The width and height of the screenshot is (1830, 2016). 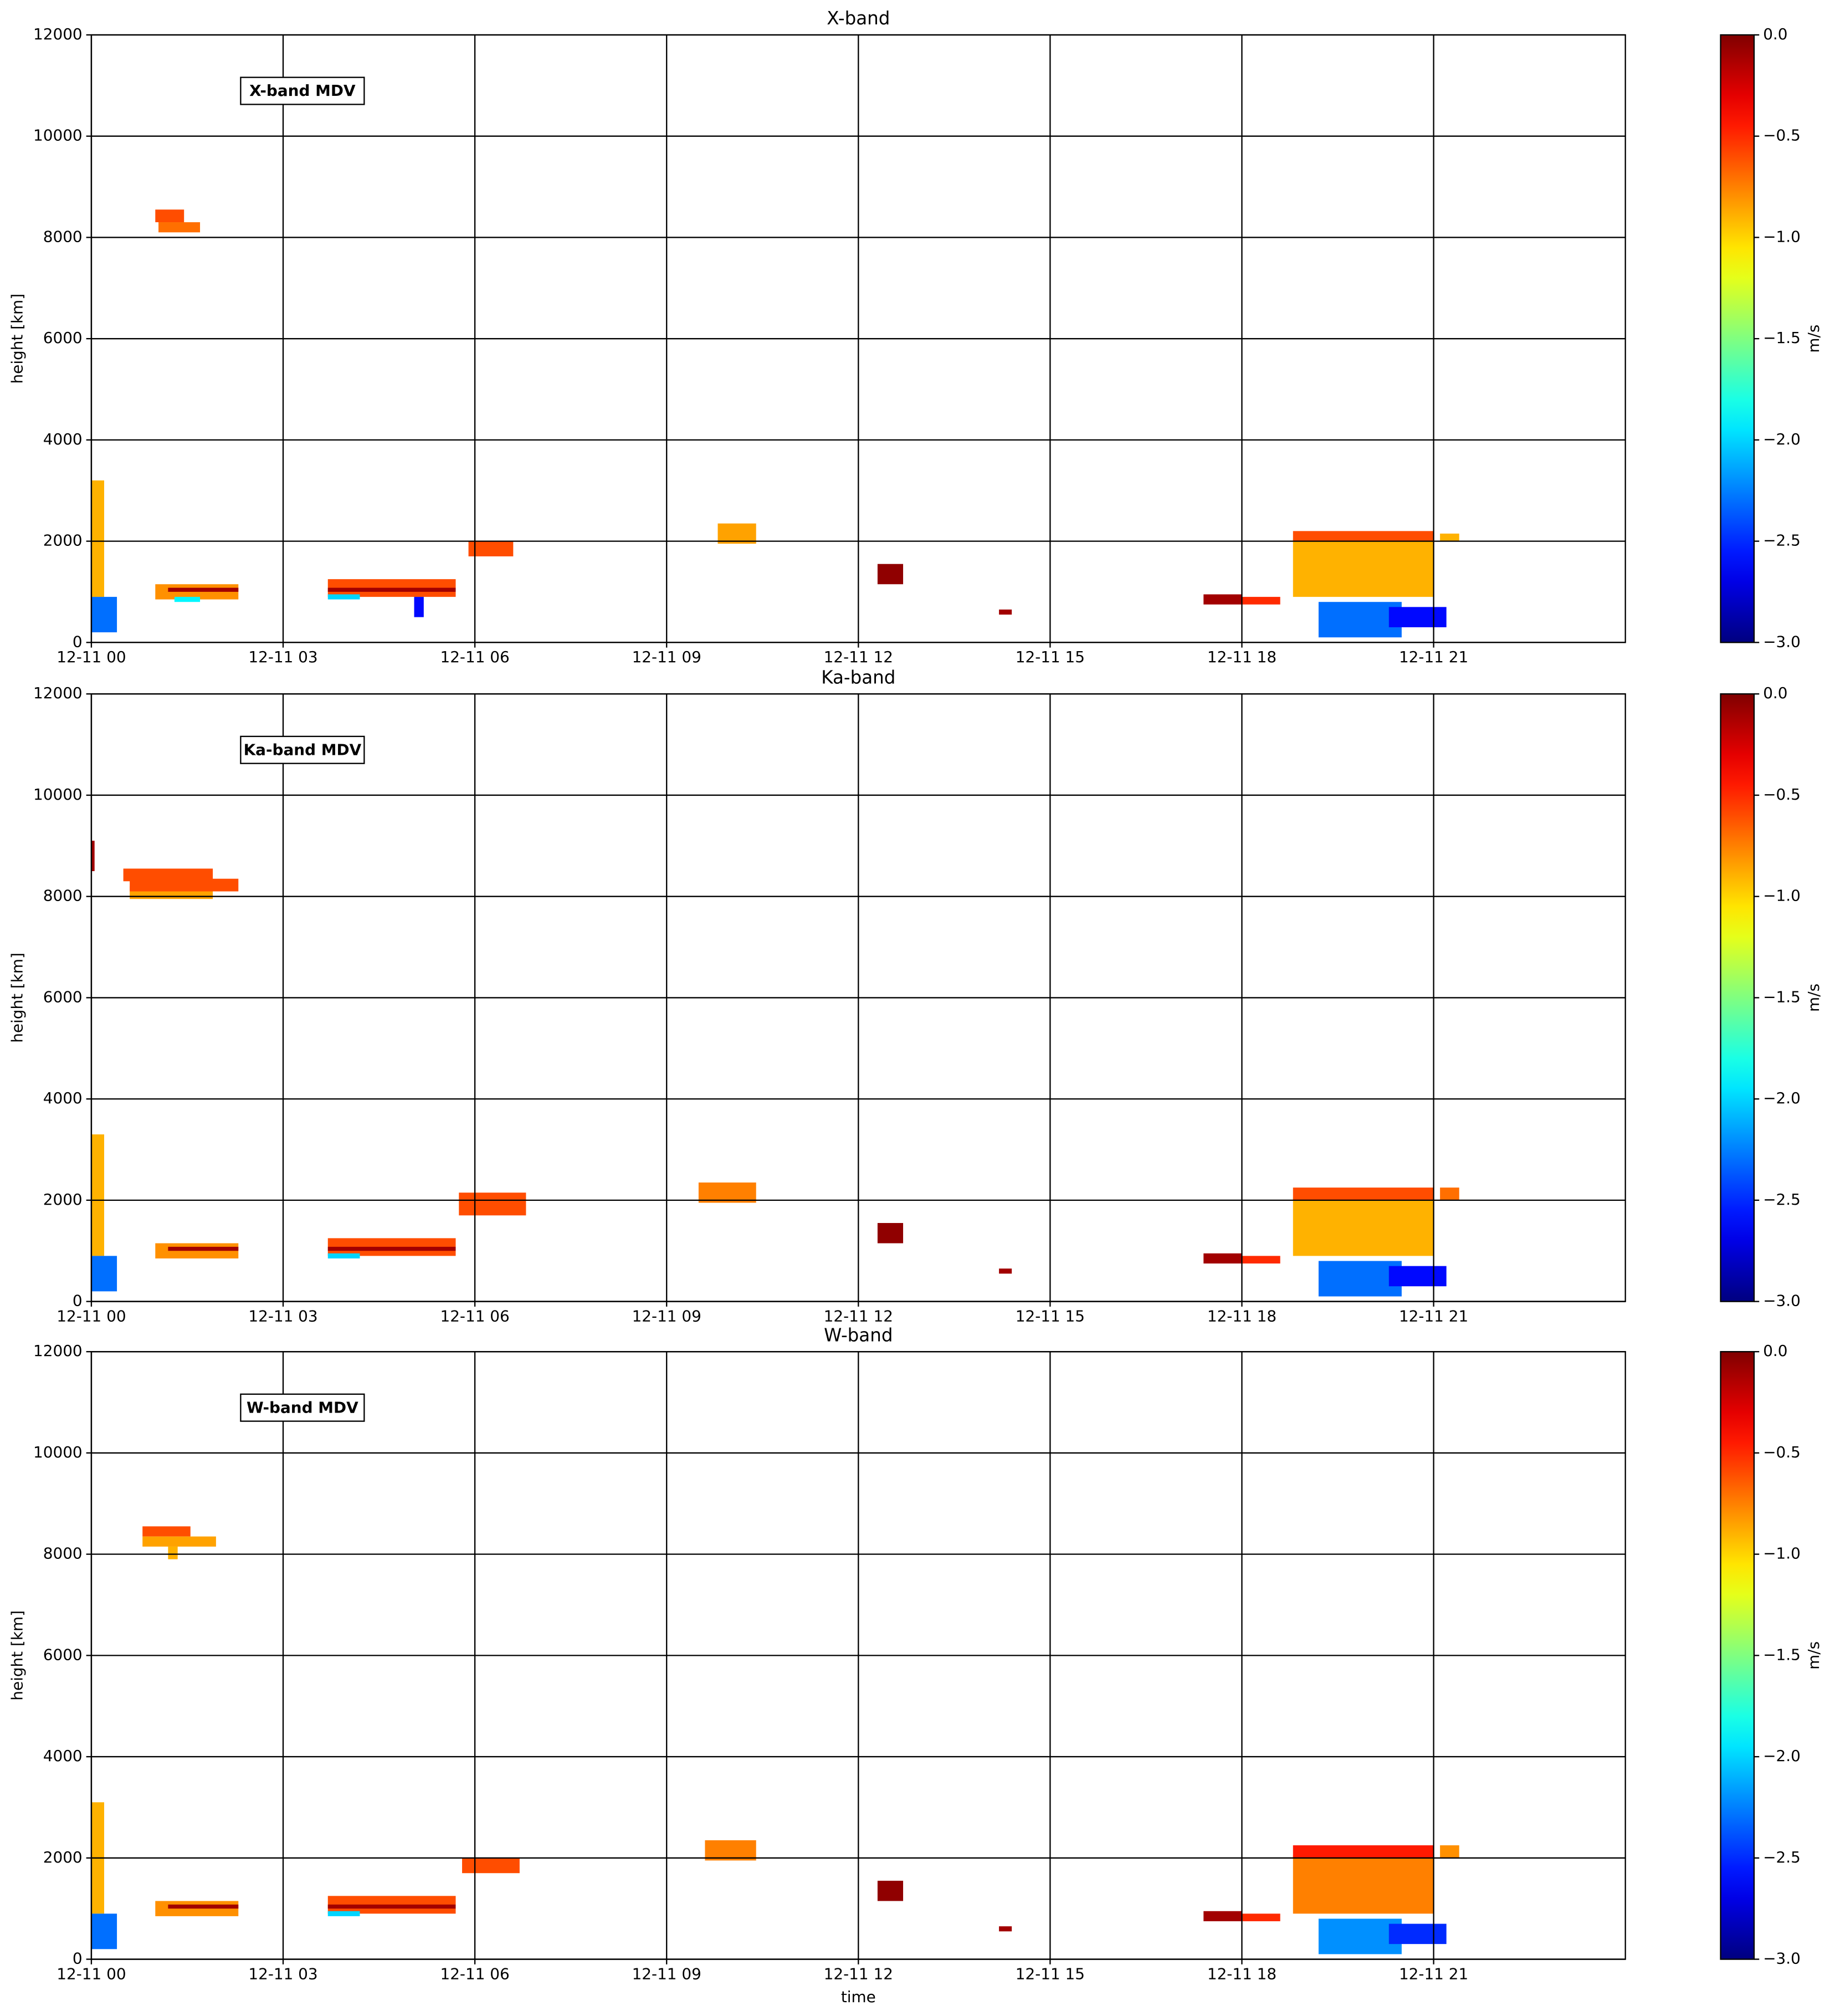 What do you see at coordinates (858, 677) in the screenshot?
I see `panel-title: Ka-band` at bounding box center [858, 677].